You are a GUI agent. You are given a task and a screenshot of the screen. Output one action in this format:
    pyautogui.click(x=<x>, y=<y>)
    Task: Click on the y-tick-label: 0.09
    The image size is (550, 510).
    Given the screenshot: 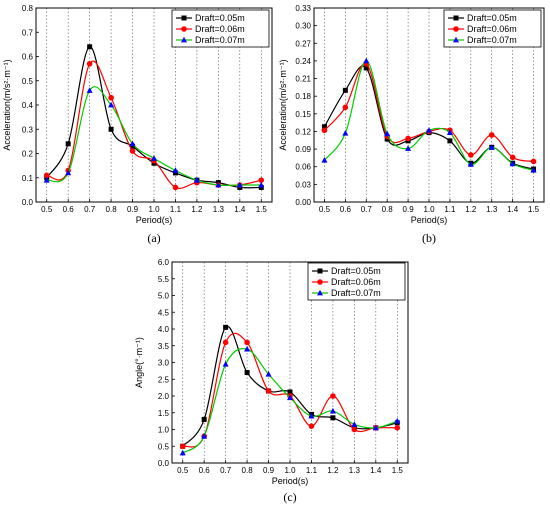 What is the action you would take?
    pyautogui.click(x=303, y=149)
    